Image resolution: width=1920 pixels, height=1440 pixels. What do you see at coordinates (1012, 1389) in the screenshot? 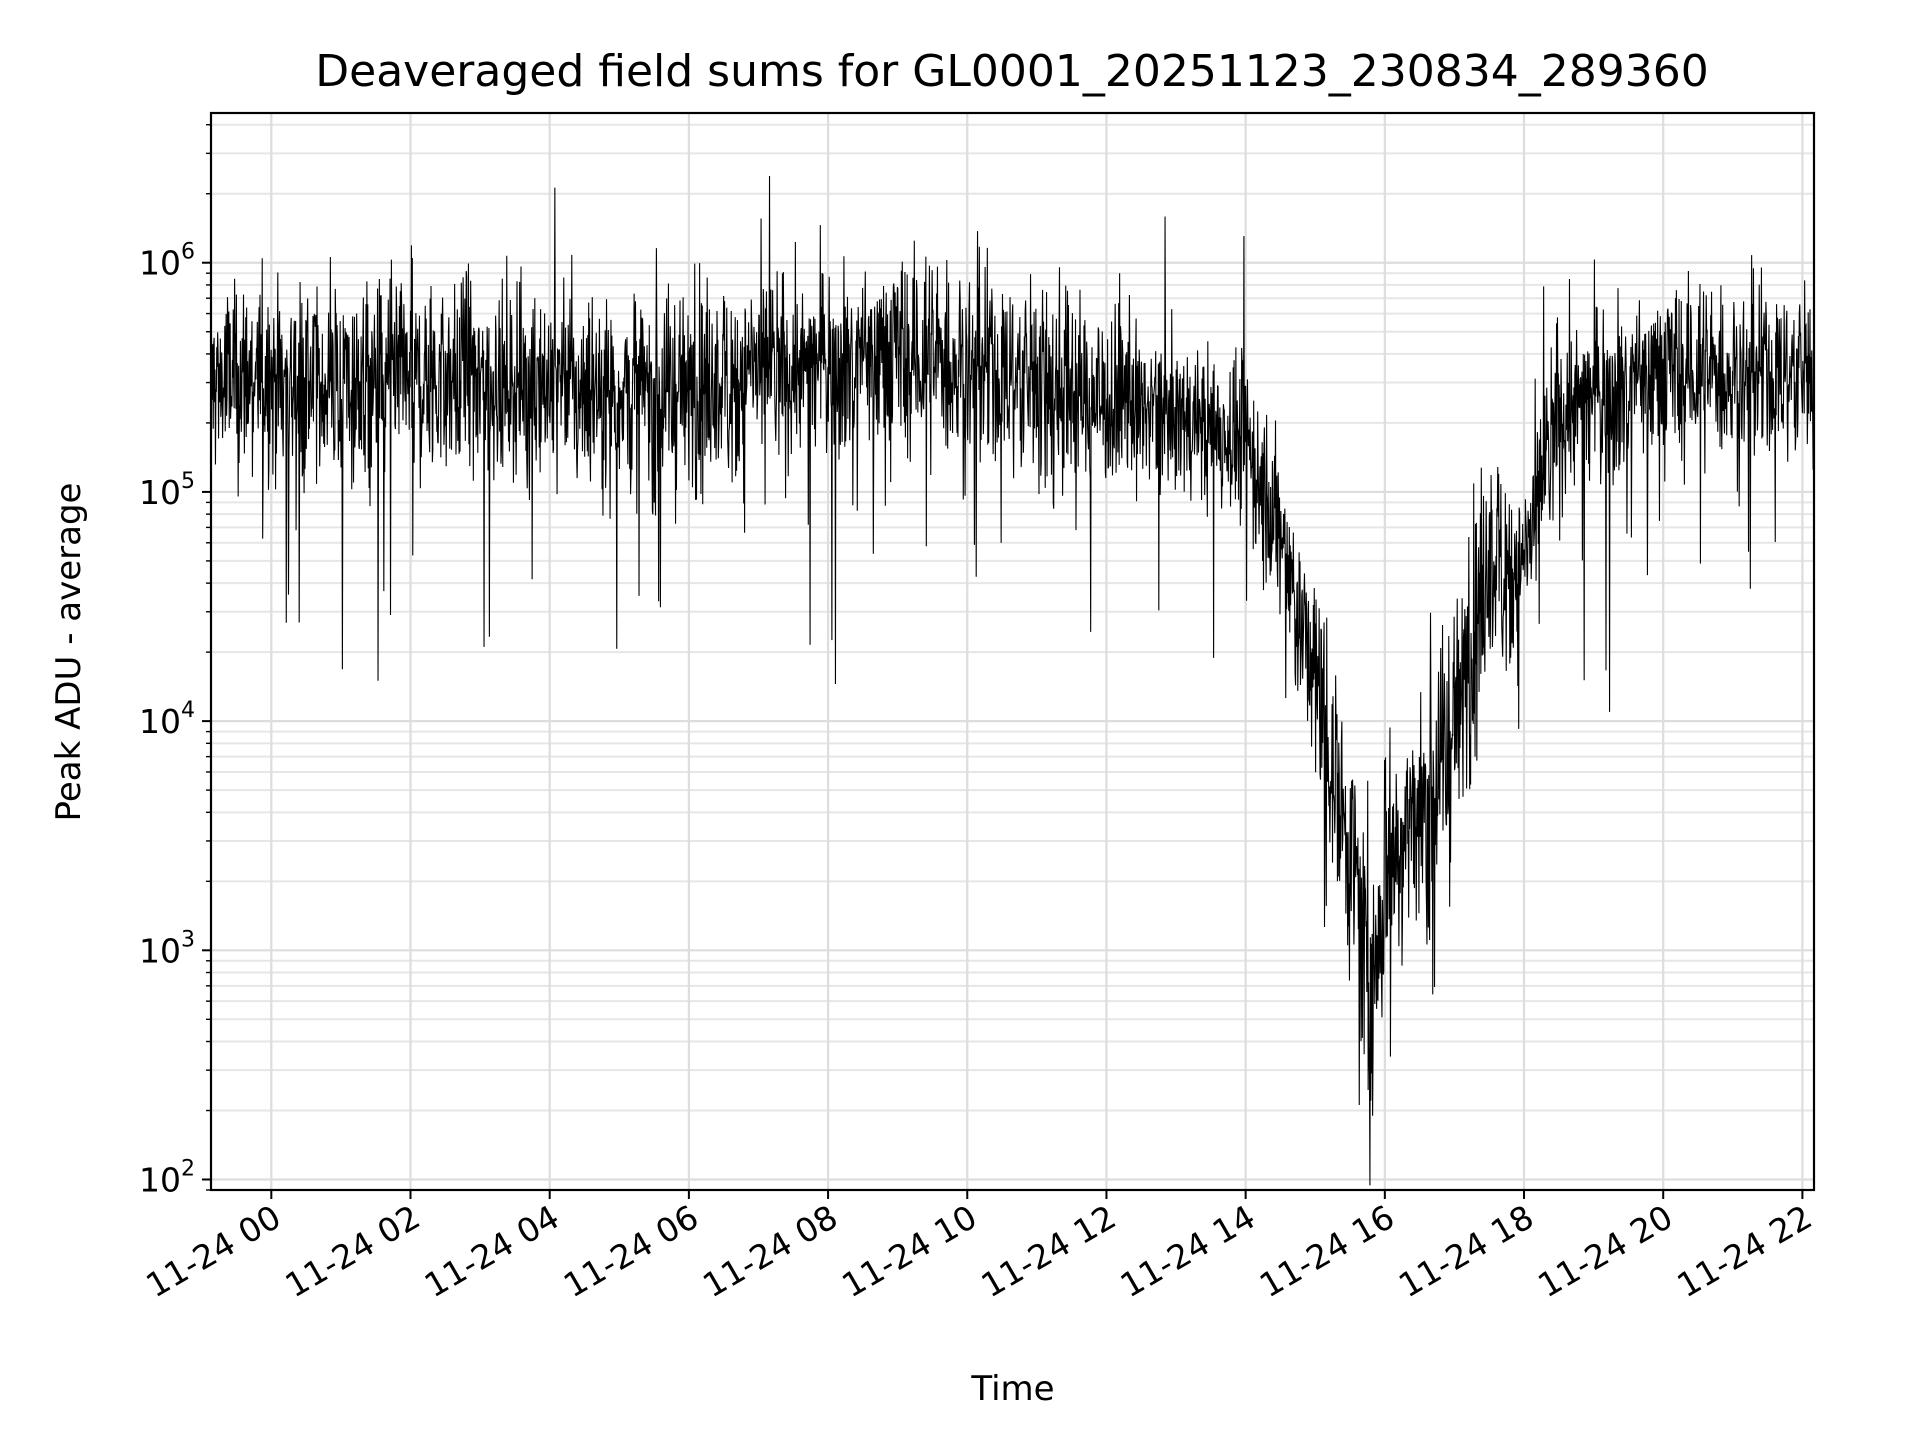
I see `x-axis-label: Time` at bounding box center [1012, 1389].